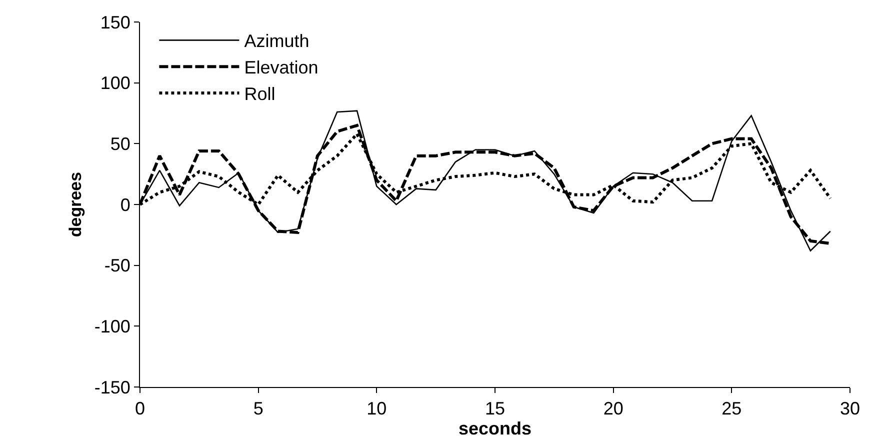  What do you see at coordinates (850, 408) in the screenshot?
I see `x-tick-label: 30` at bounding box center [850, 408].